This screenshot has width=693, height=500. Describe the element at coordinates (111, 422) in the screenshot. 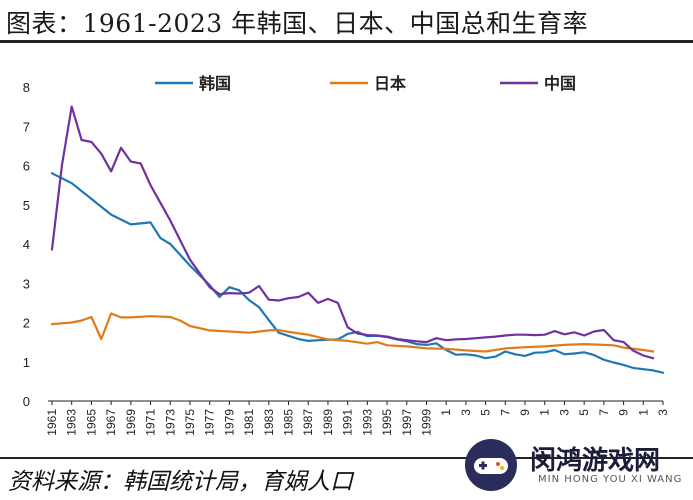

I see `x-tick-label: 1967` at that location.